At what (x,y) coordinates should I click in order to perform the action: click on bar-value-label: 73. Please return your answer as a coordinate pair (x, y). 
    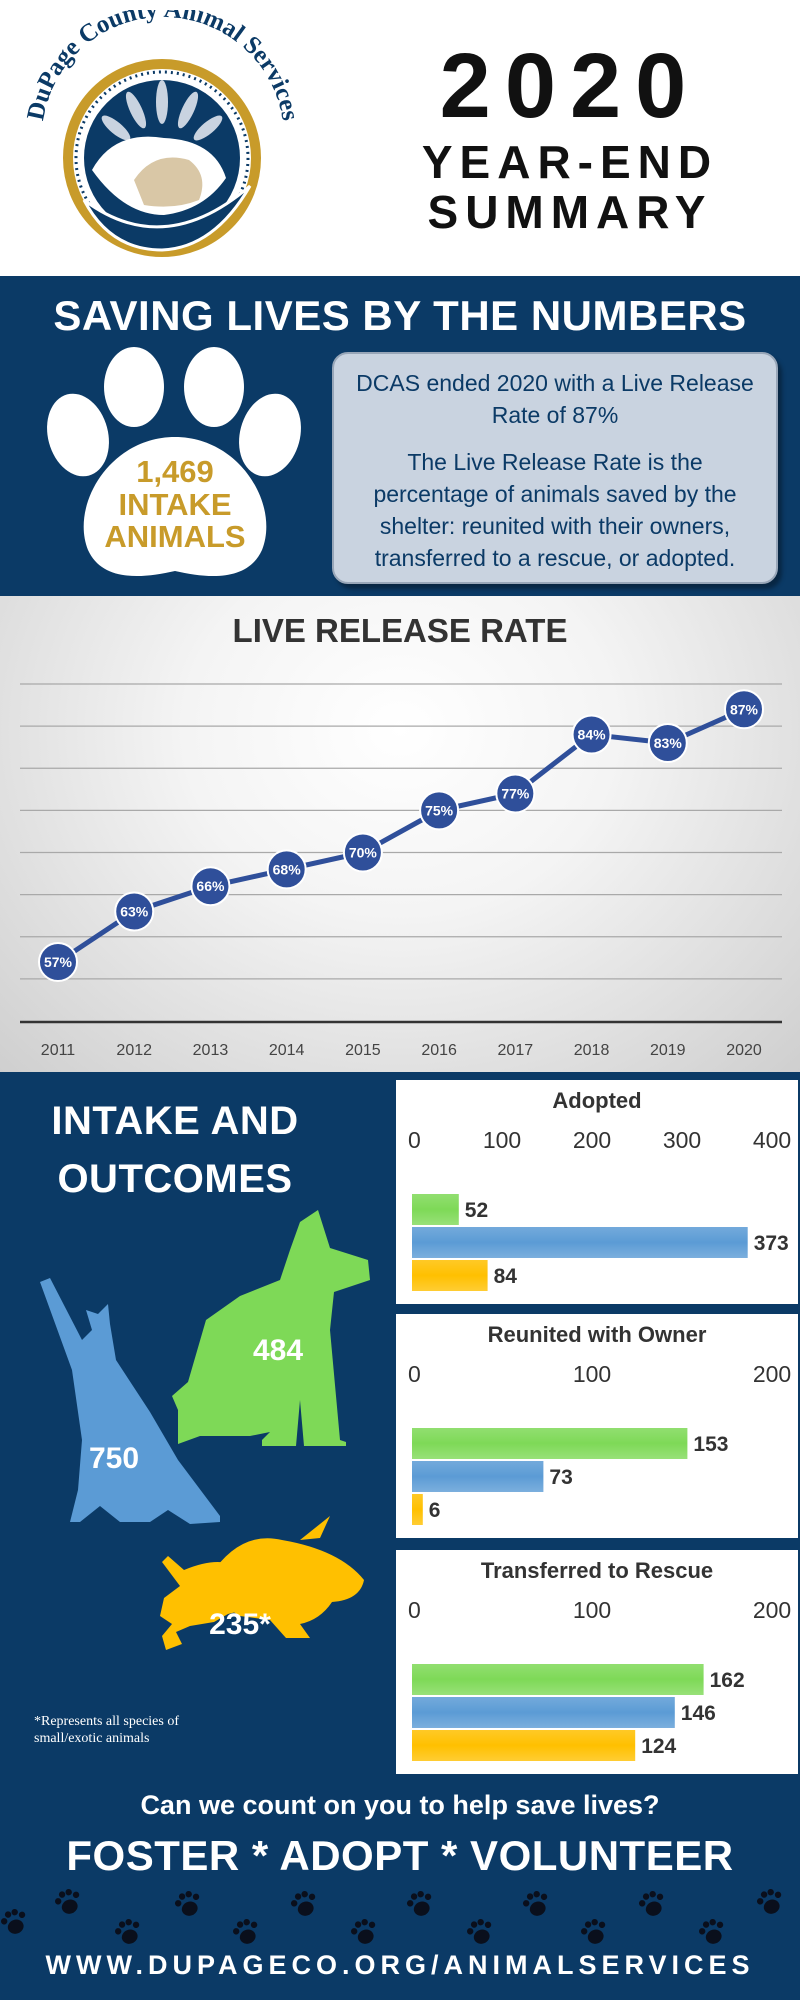
    Looking at the image, I should click on (560, 1477).